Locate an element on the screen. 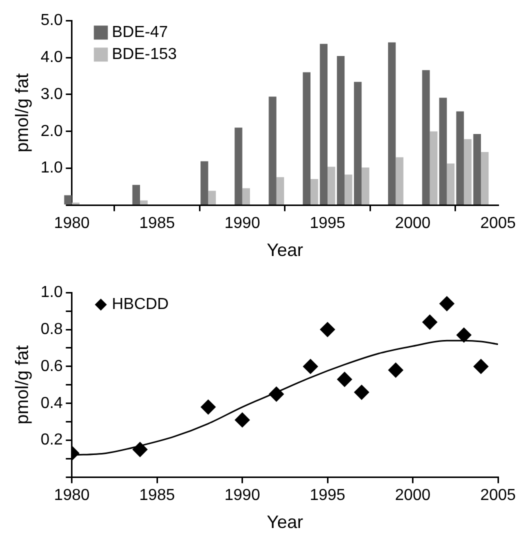 Image resolution: width=528 pixels, height=548 pixels. legend-label: BDE-153 is located at coordinates (144, 55).